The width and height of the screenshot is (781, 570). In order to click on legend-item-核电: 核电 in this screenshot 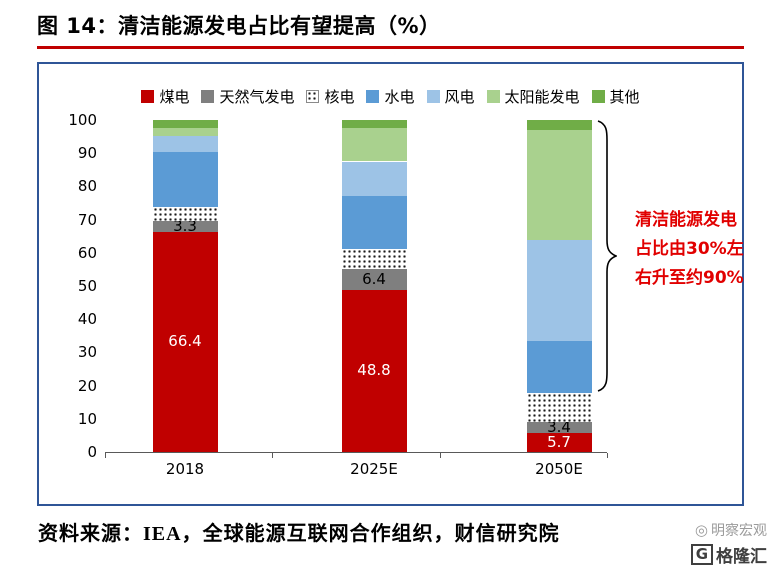, I will do `click(330, 96)`.